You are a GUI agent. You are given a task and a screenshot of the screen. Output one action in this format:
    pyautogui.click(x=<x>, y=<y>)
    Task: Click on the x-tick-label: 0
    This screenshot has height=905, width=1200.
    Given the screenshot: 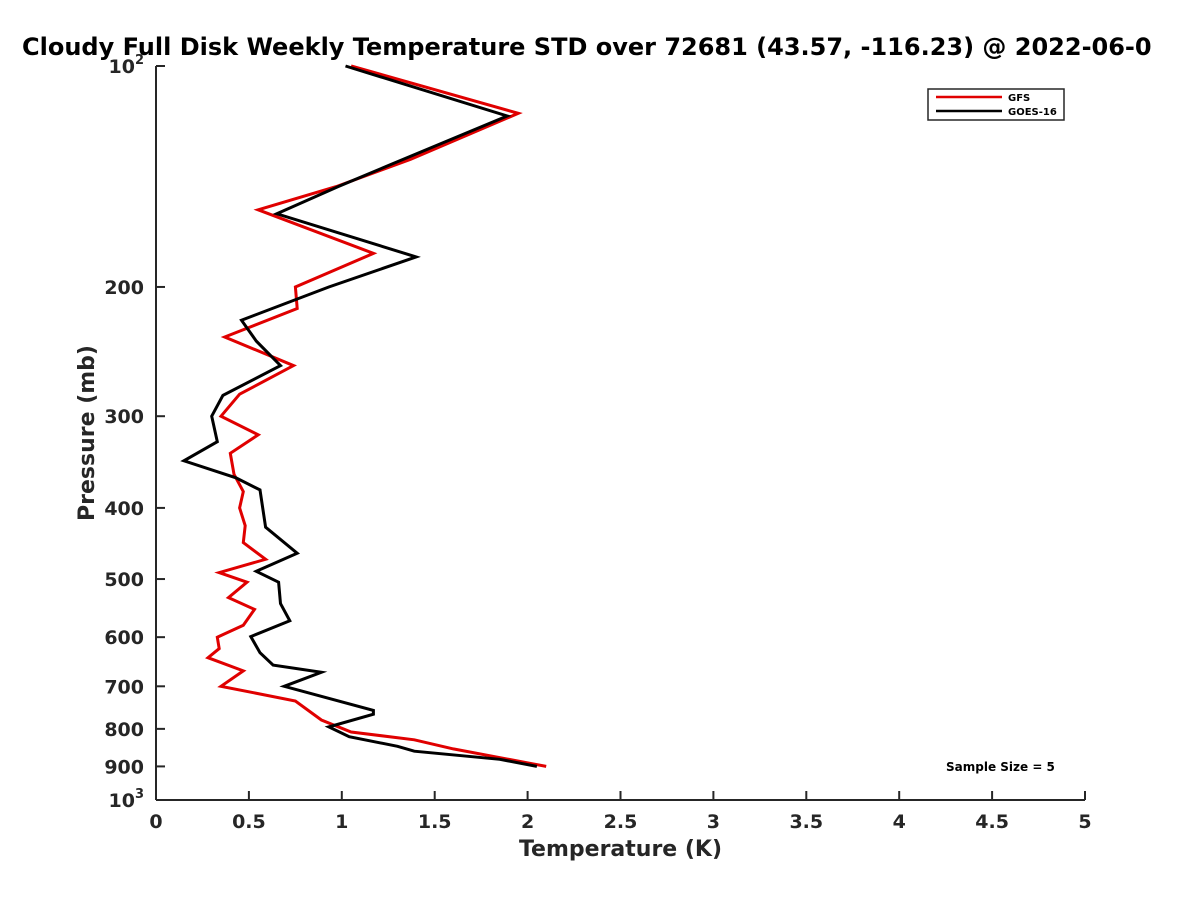 What is the action you would take?
    pyautogui.click(x=155, y=822)
    